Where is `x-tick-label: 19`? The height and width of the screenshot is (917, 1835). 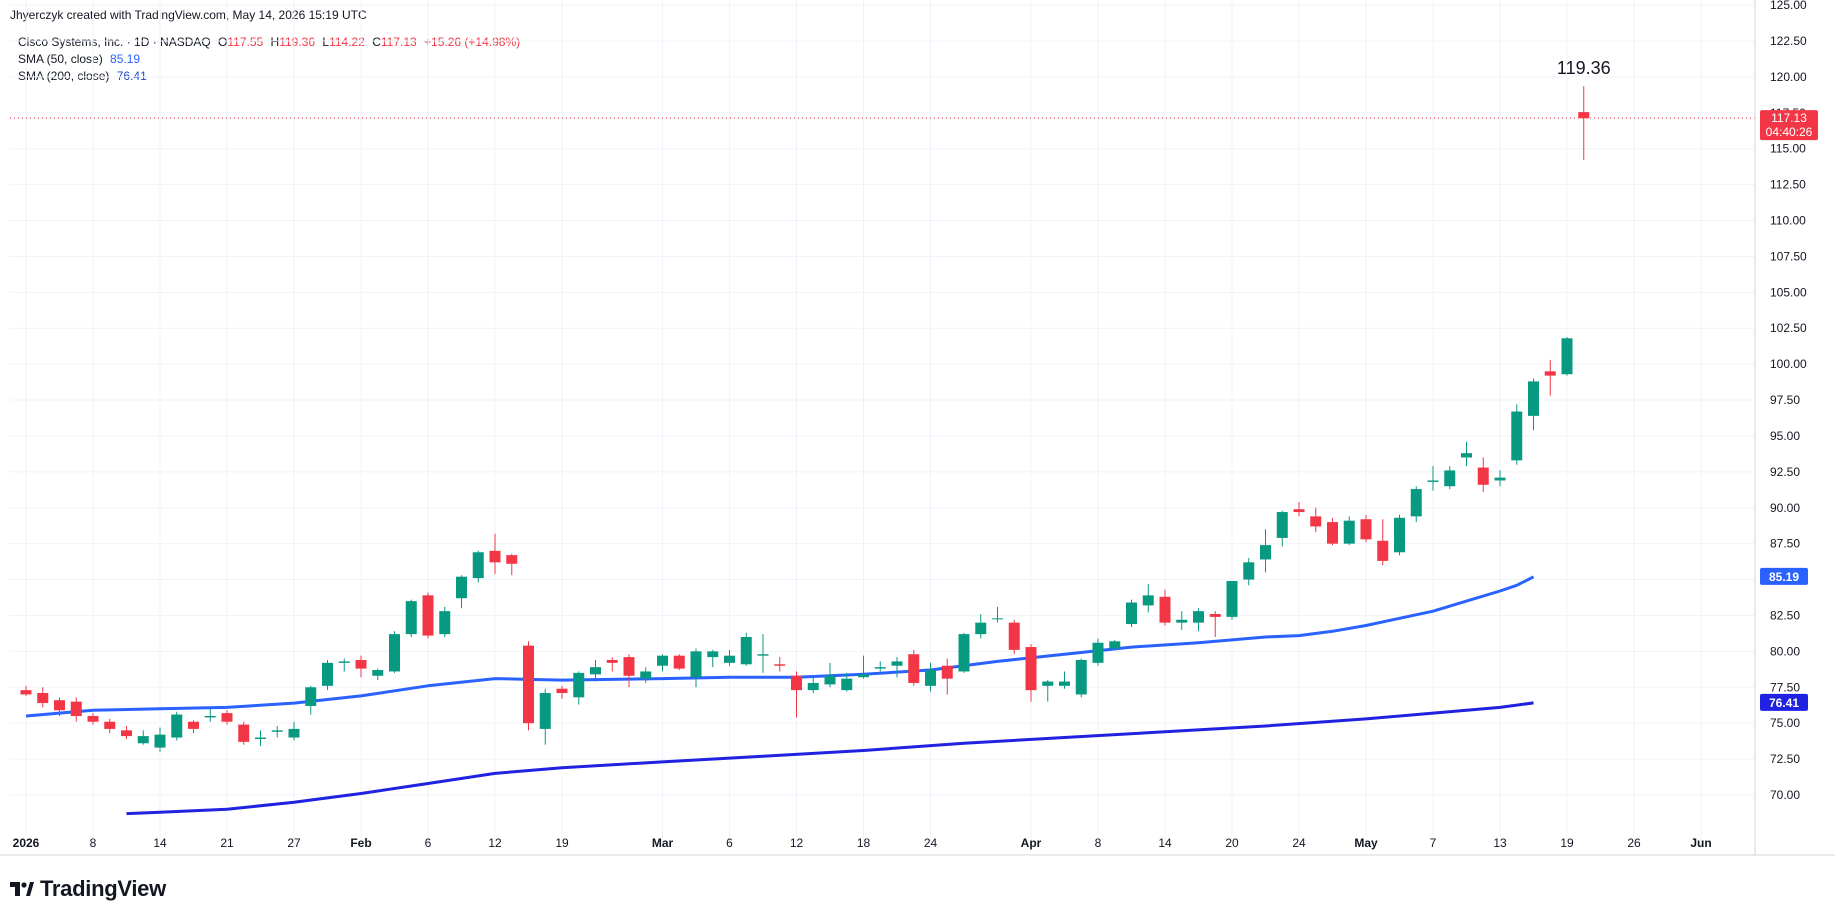 x-tick-label: 19 is located at coordinates (1567, 843).